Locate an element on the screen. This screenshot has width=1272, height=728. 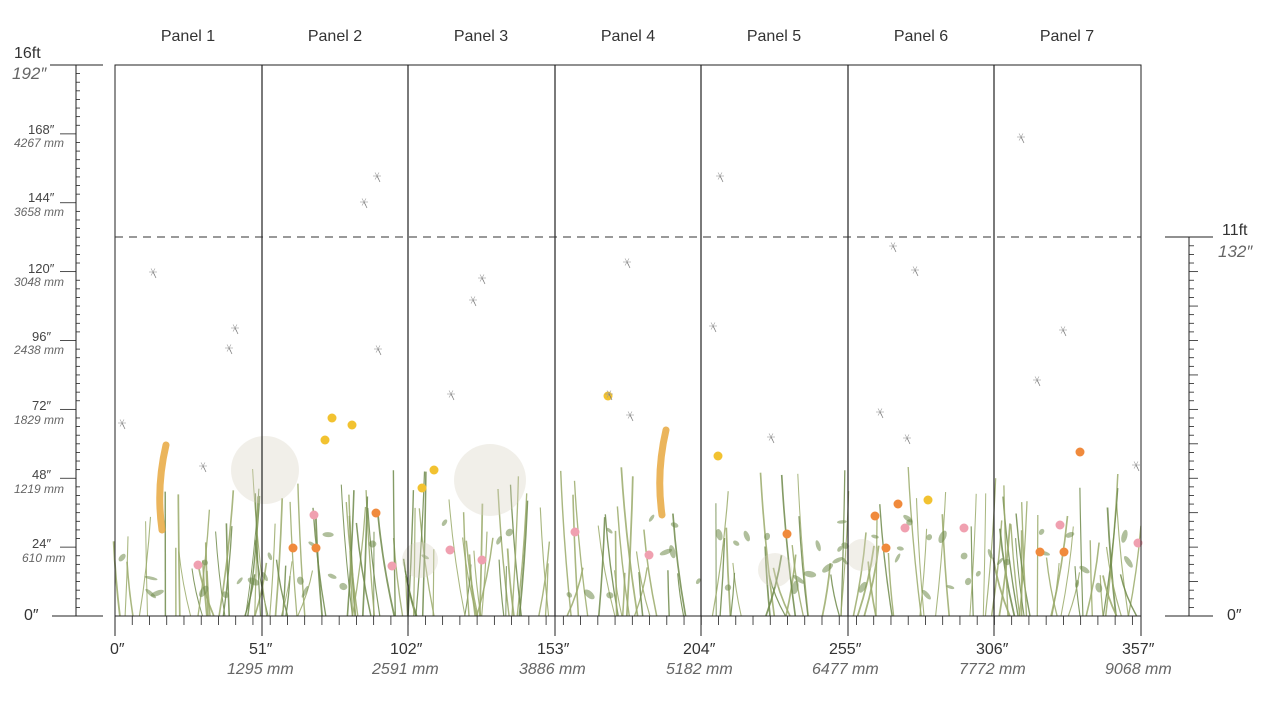
bottom-mark-inch: 51″ is located at coordinates (261, 649).